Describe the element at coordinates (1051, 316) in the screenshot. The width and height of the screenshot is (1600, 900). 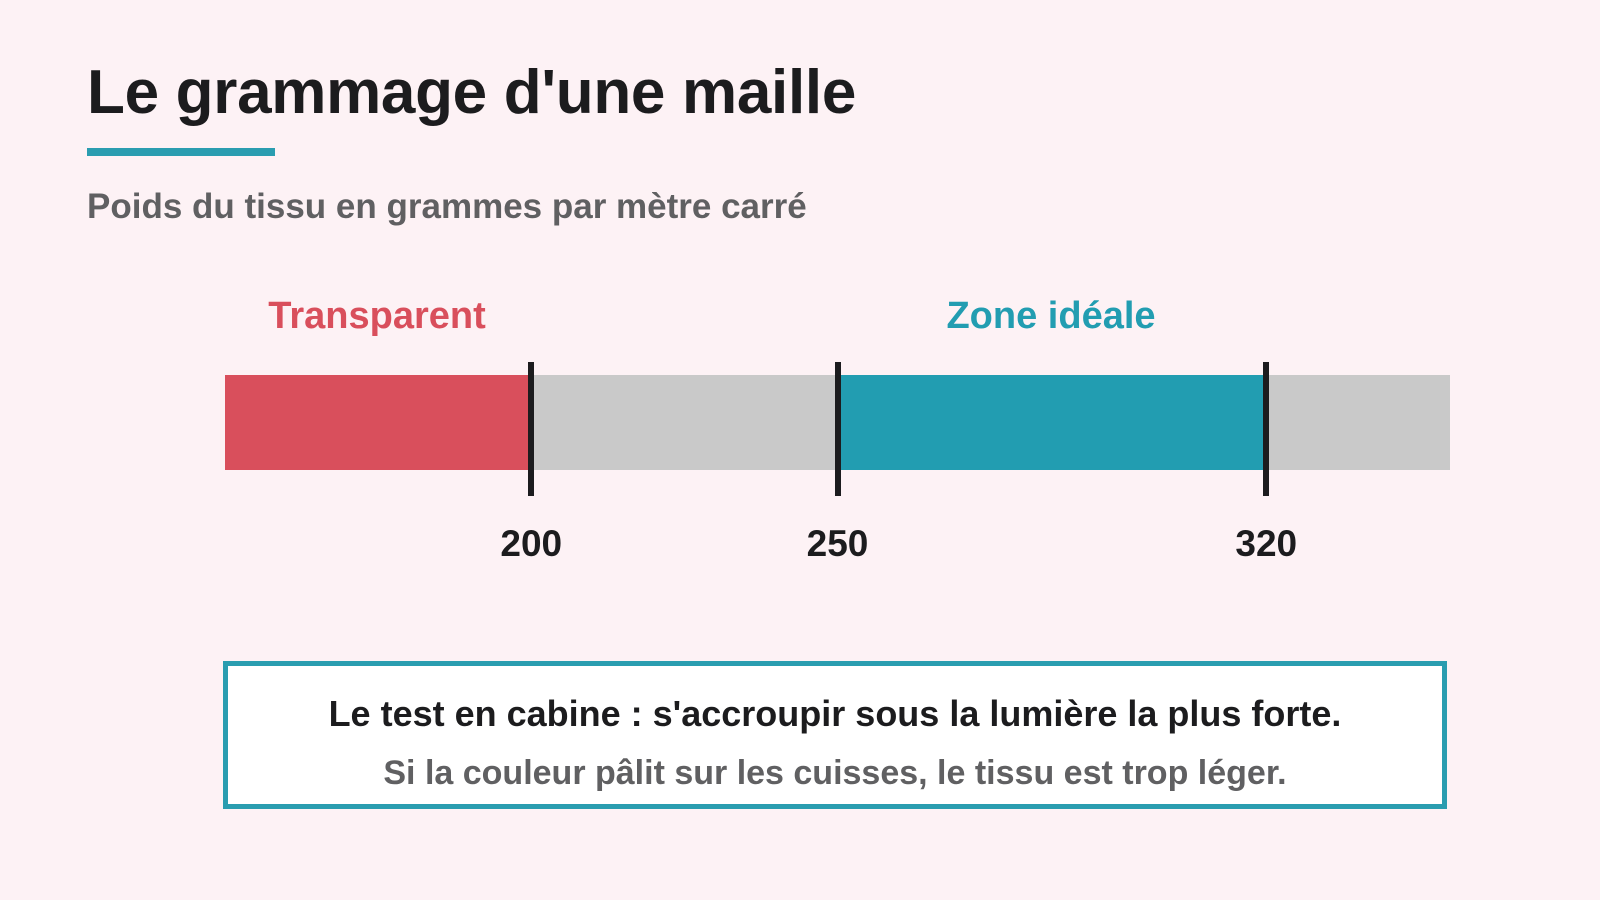
I see `zone-label-ideal: Zone idéale` at that location.